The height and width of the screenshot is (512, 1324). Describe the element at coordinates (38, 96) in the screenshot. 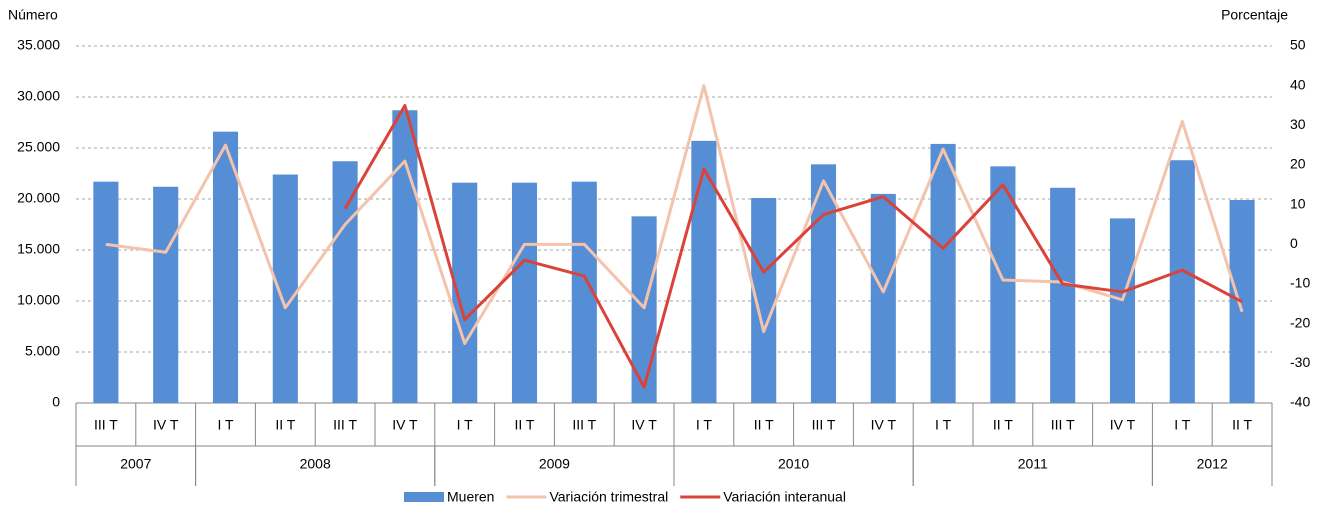

I see `y-tick-label: 30.000` at that location.